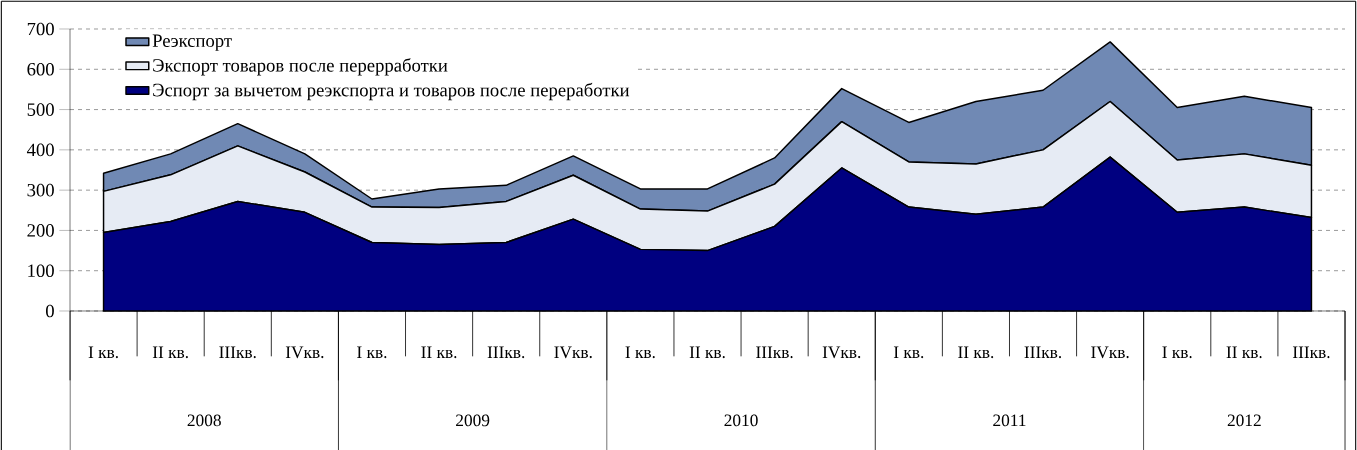 The height and width of the screenshot is (450, 1357). Describe the element at coordinates (40, 150) in the screenshot. I see `y-tick-label: 400` at that location.